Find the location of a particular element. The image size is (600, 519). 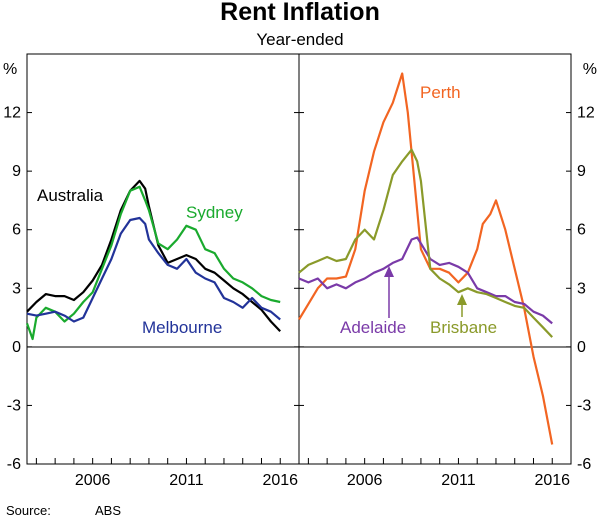

left-unit-label: % is located at coordinates (10, 69).